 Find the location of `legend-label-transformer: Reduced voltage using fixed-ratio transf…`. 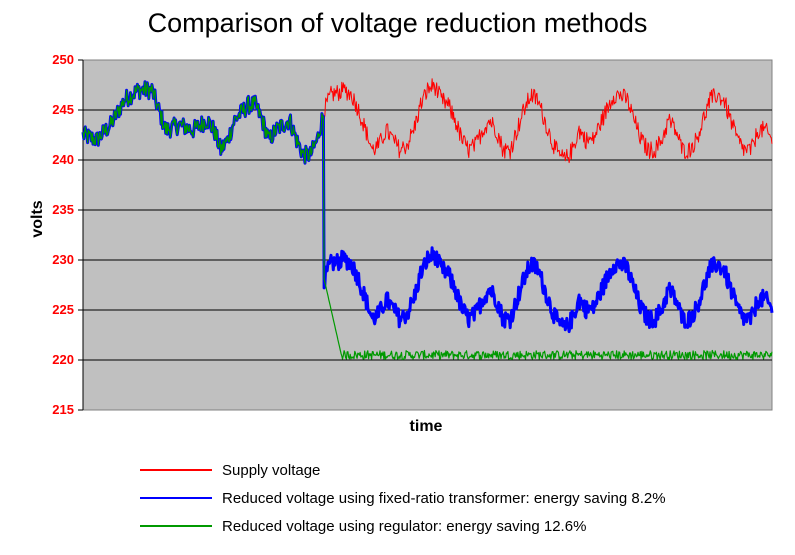

legend-label-transformer: Reduced voltage using fixed-ratio transf… is located at coordinates (444, 498).